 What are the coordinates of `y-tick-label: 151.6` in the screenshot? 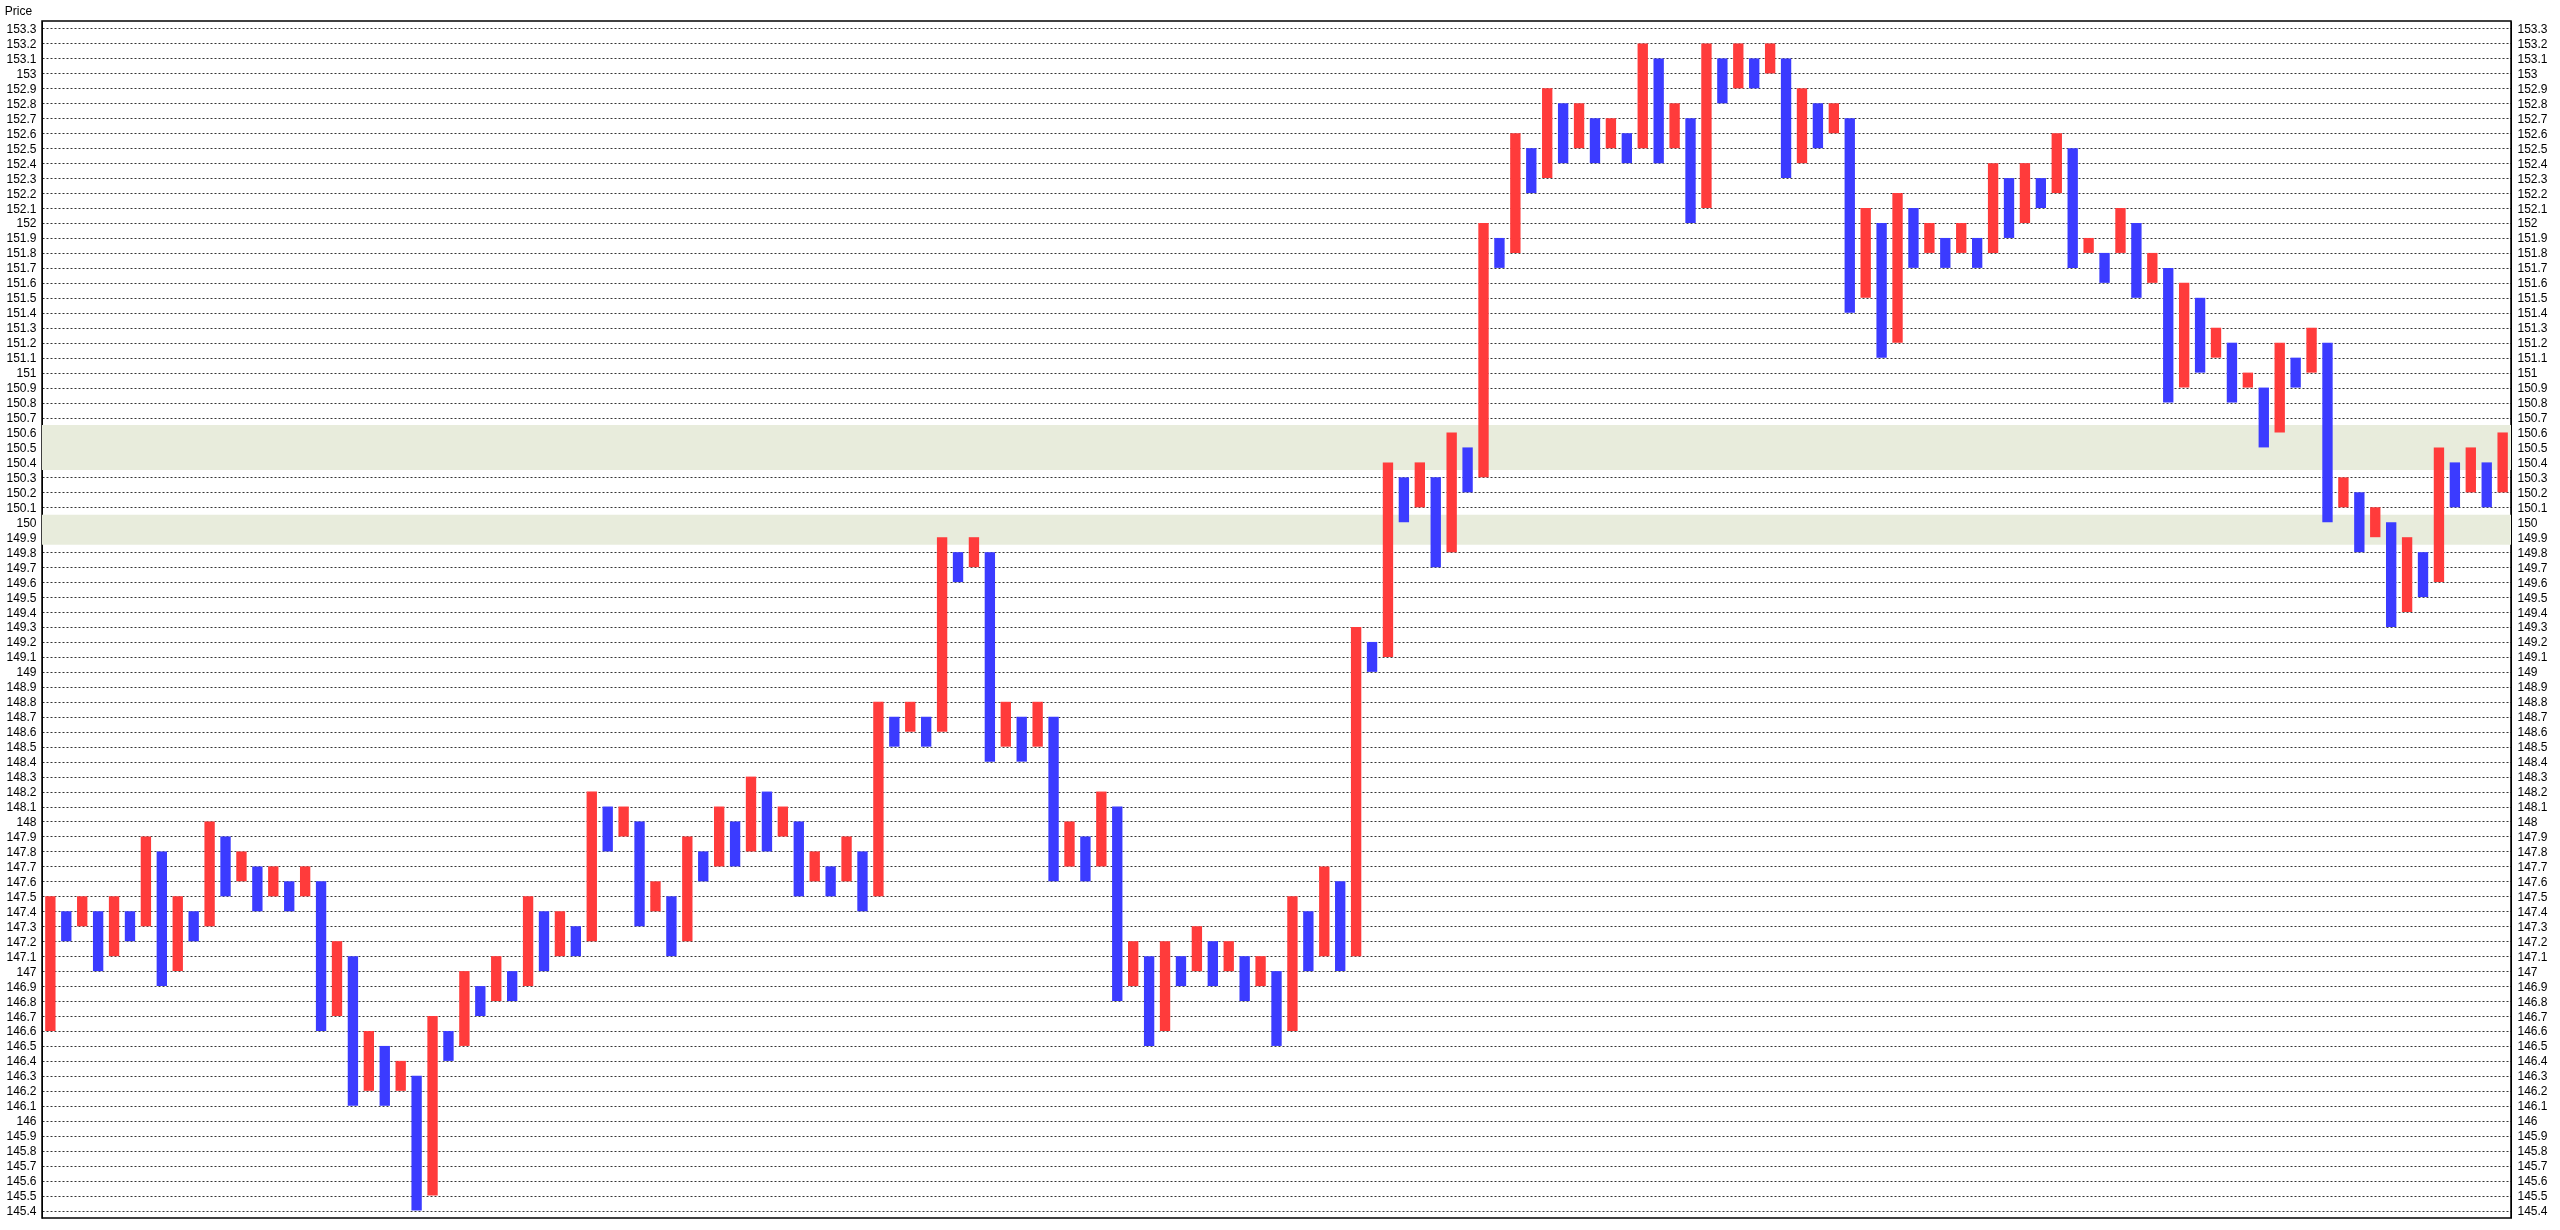 It's located at (21, 283).